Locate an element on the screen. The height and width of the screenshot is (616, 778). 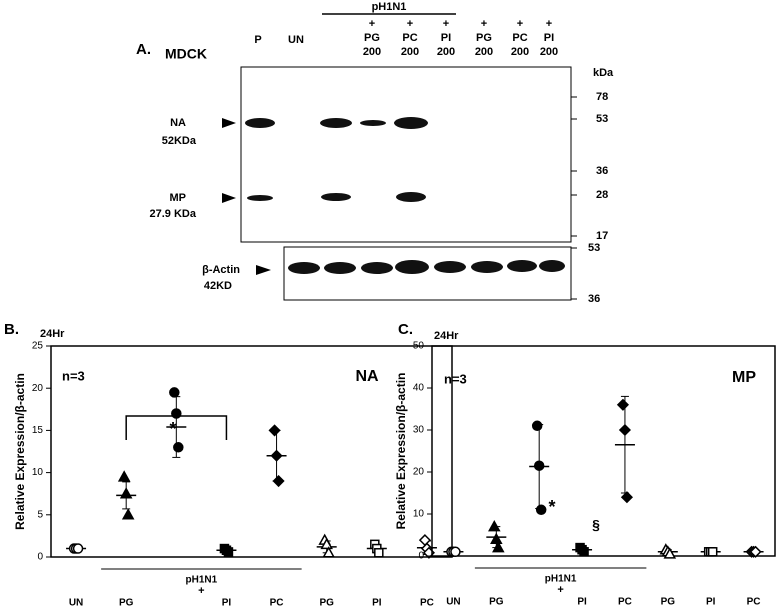
y-tick-label: 15 is located at coordinates (38, 430).